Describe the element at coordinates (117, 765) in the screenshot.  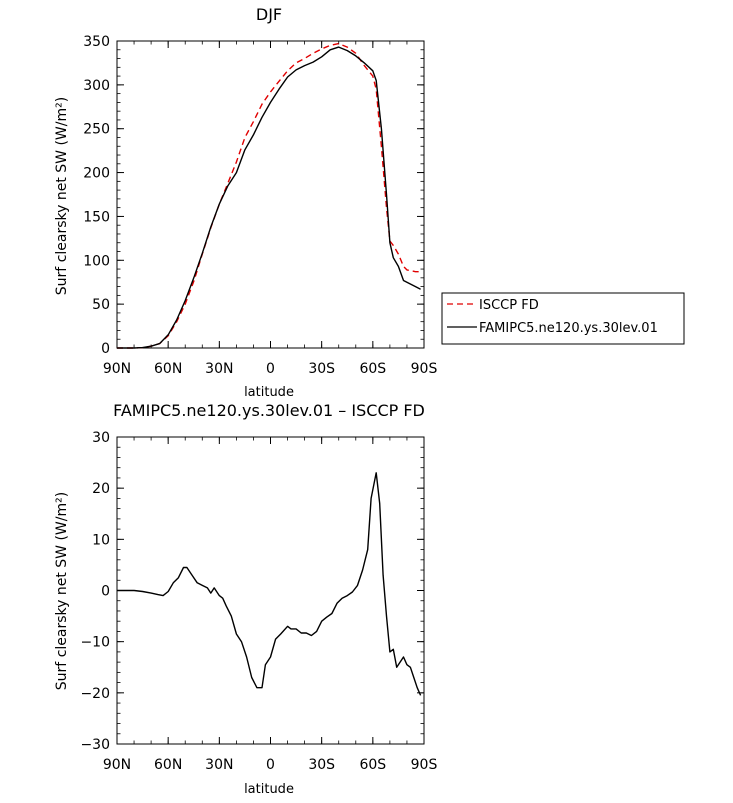
I see `bottom-x-tick-label: 90N` at that location.